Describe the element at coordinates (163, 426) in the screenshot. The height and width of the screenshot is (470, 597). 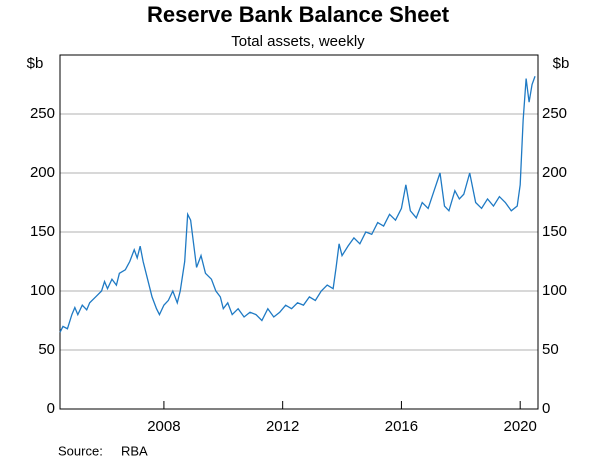
I see `x-tick-label: 2008` at that location.